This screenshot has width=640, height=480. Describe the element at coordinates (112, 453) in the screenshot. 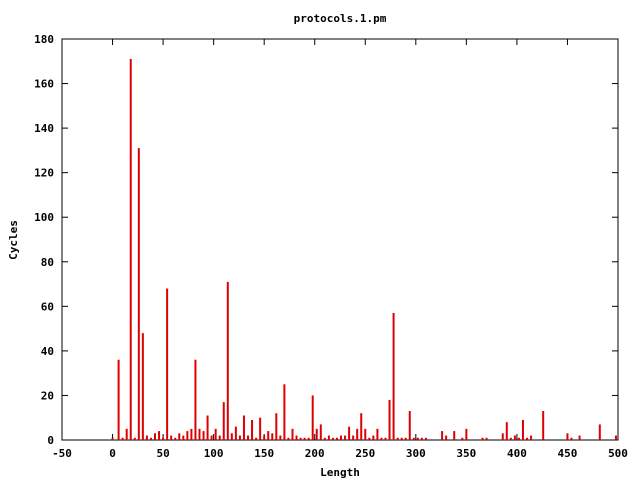

I see `x-tick-label: 0` at that location.